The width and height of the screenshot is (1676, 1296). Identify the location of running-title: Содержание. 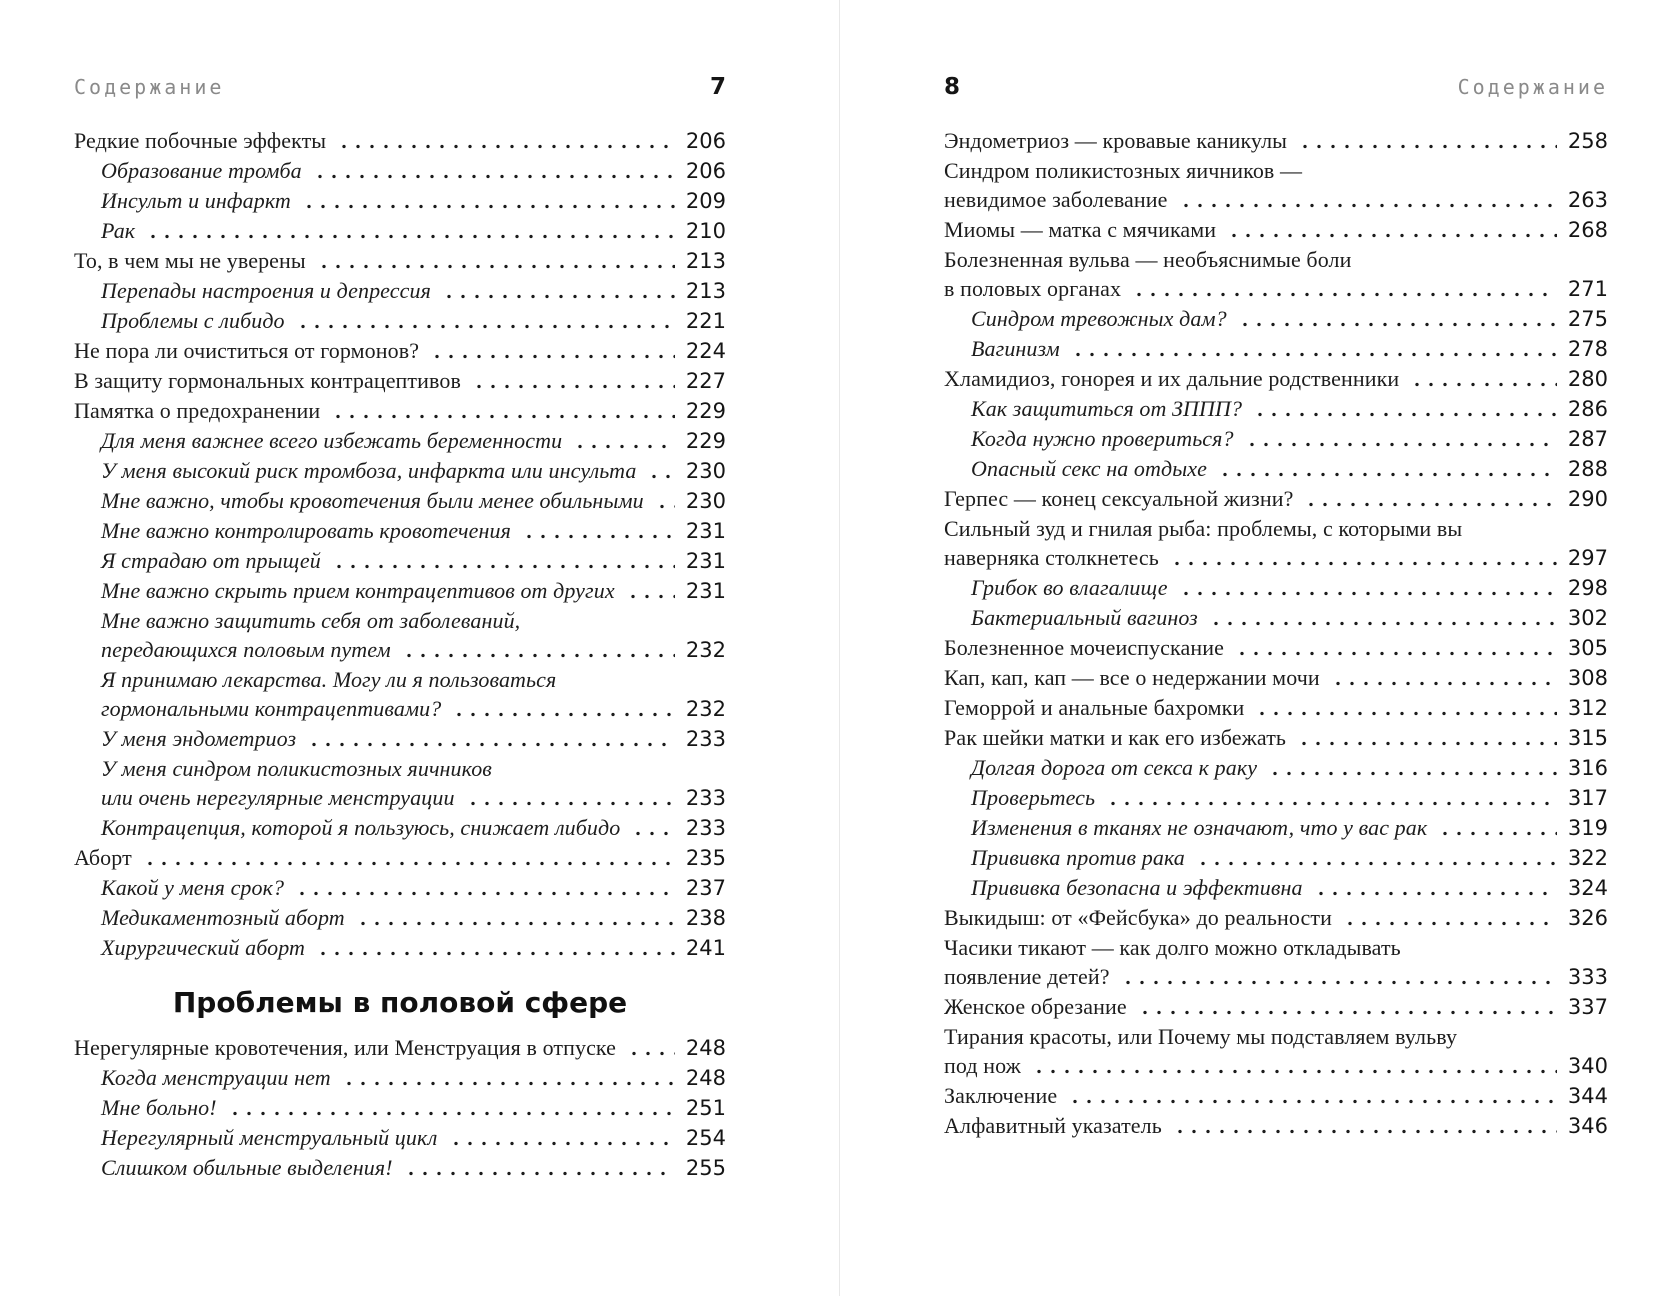
(149, 87).